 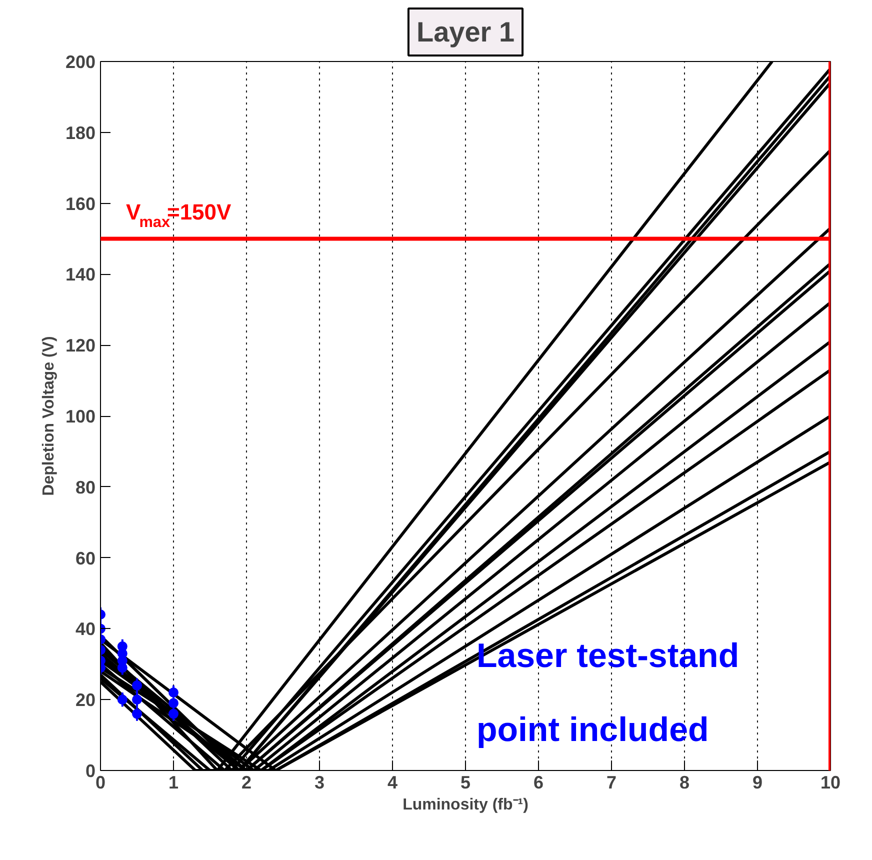 I want to click on y-axis-title: Depletion Voltage (V), so click(x=49, y=416).